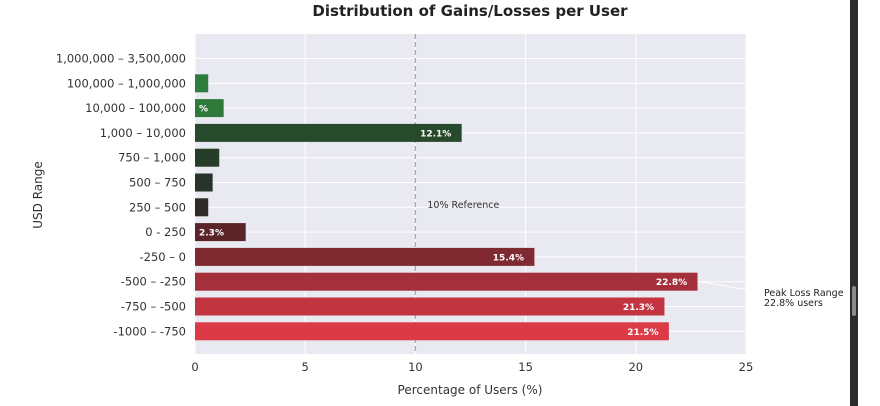 Image resolution: width=880 pixels, height=406 pixels. What do you see at coordinates (508, 258) in the screenshot?
I see `bar-data-label: 15.4%` at bounding box center [508, 258].